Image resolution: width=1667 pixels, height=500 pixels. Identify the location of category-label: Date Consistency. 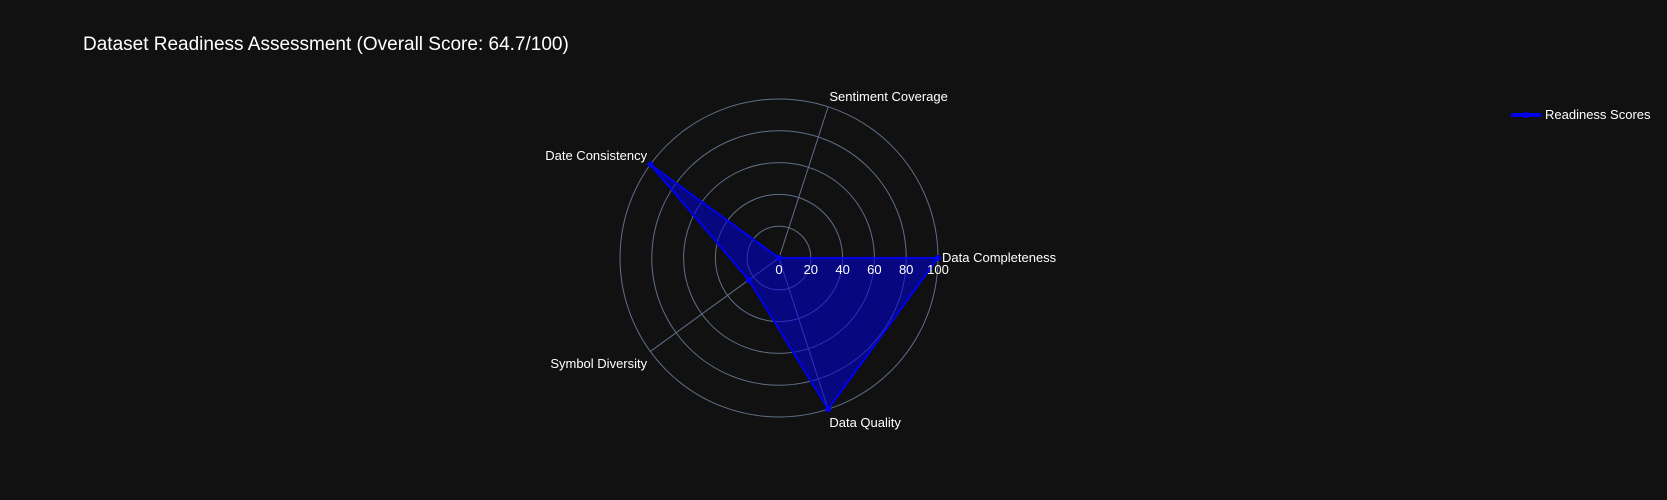
(596, 155).